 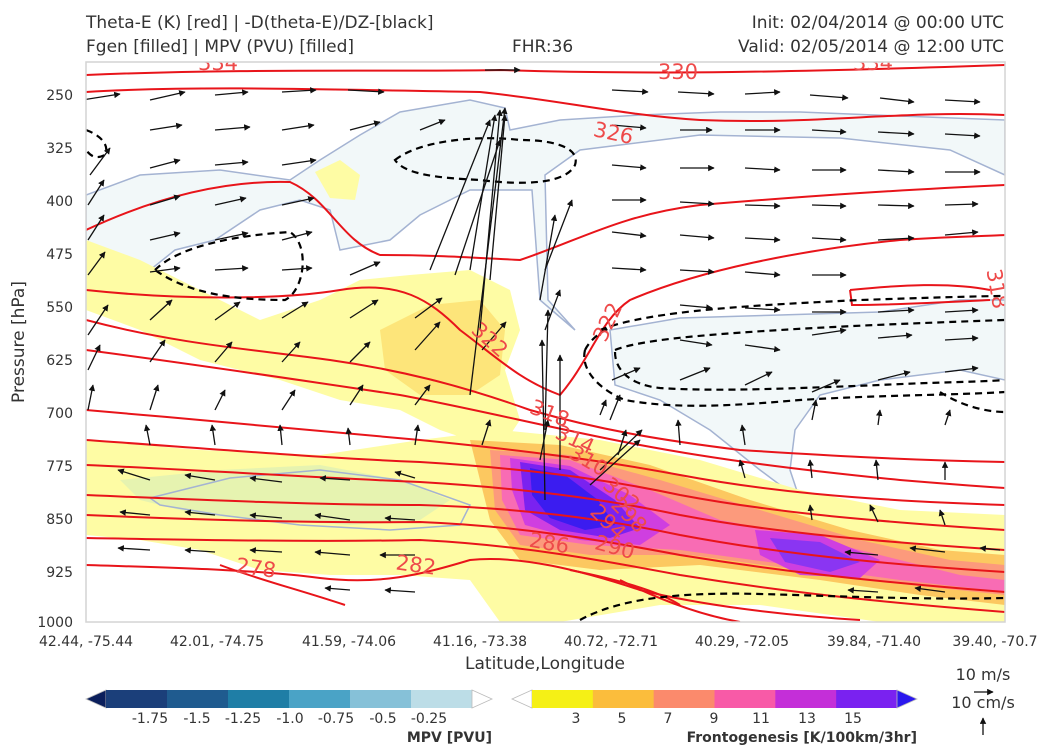 I want to click on y-tick-label: 775, so click(x=59, y=467).